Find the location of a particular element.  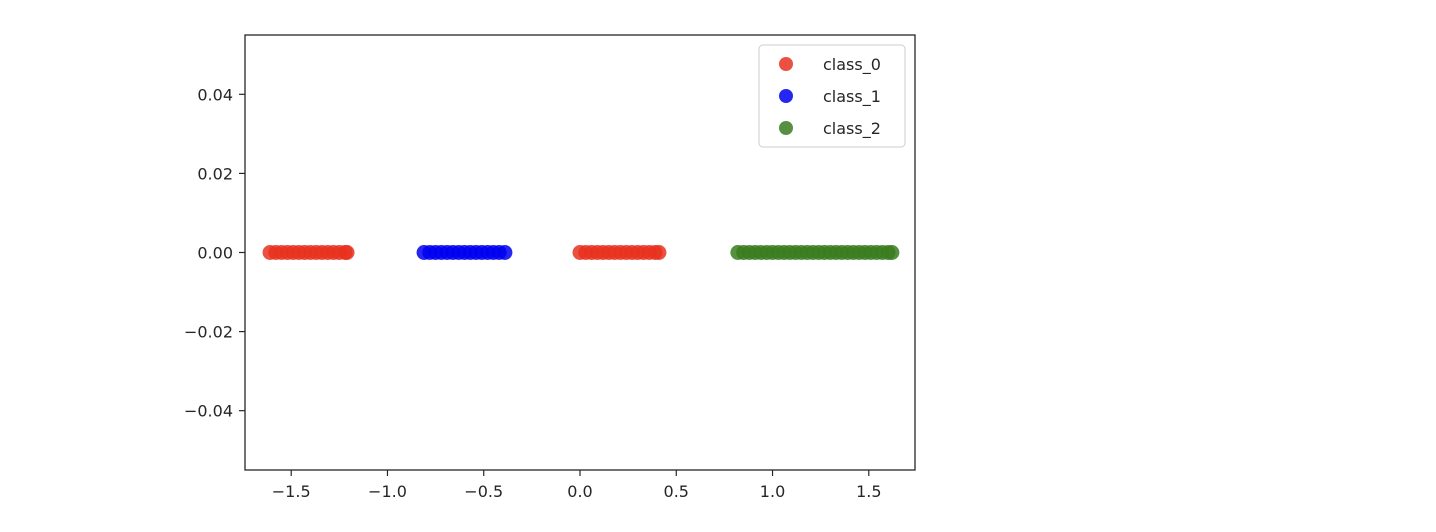

y-axis: 0.04 0.02 0.00 −0.02 −0.04 is located at coordinates (214, 253).